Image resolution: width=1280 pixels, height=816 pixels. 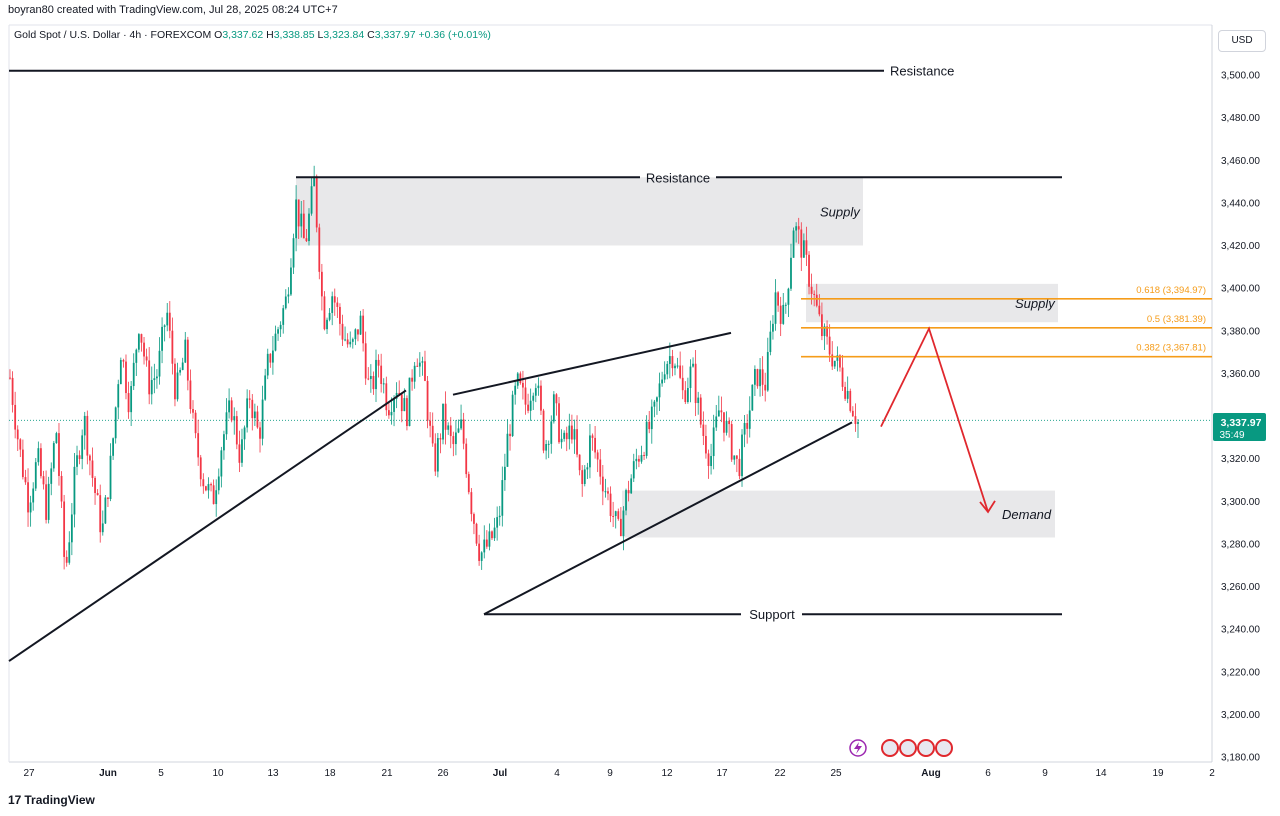 I want to click on y-tick-label: 3,500.00, so click(x=1240, y=76).